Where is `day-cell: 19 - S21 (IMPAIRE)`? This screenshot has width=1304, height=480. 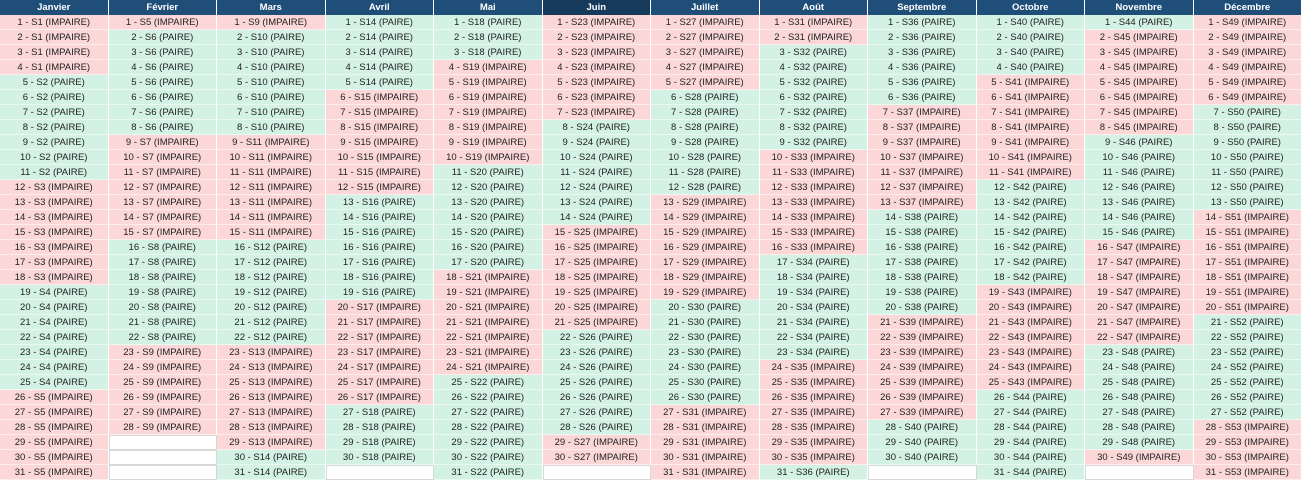 day-cell: 19 - S21 (IMPAIRE) is located at coordinates (488, 292).